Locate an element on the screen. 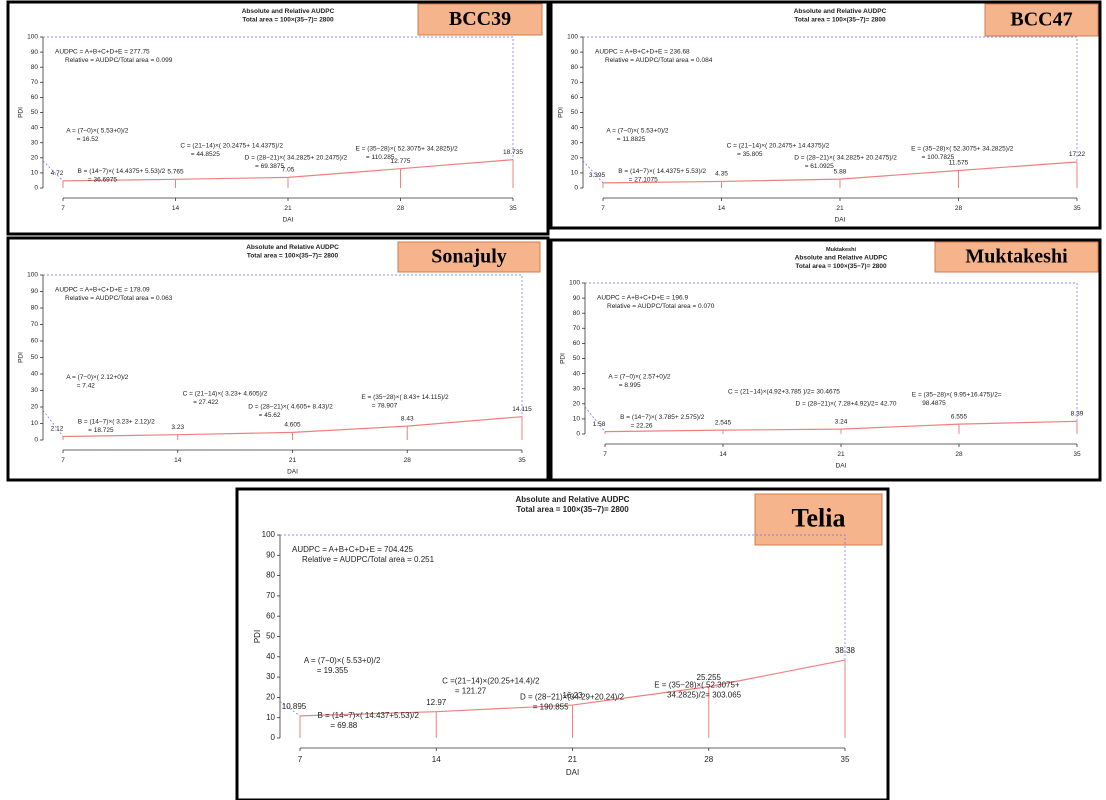  formula-text: A = (7−0)×( 2.57+0)/2 is located at coordinates (639, 376).